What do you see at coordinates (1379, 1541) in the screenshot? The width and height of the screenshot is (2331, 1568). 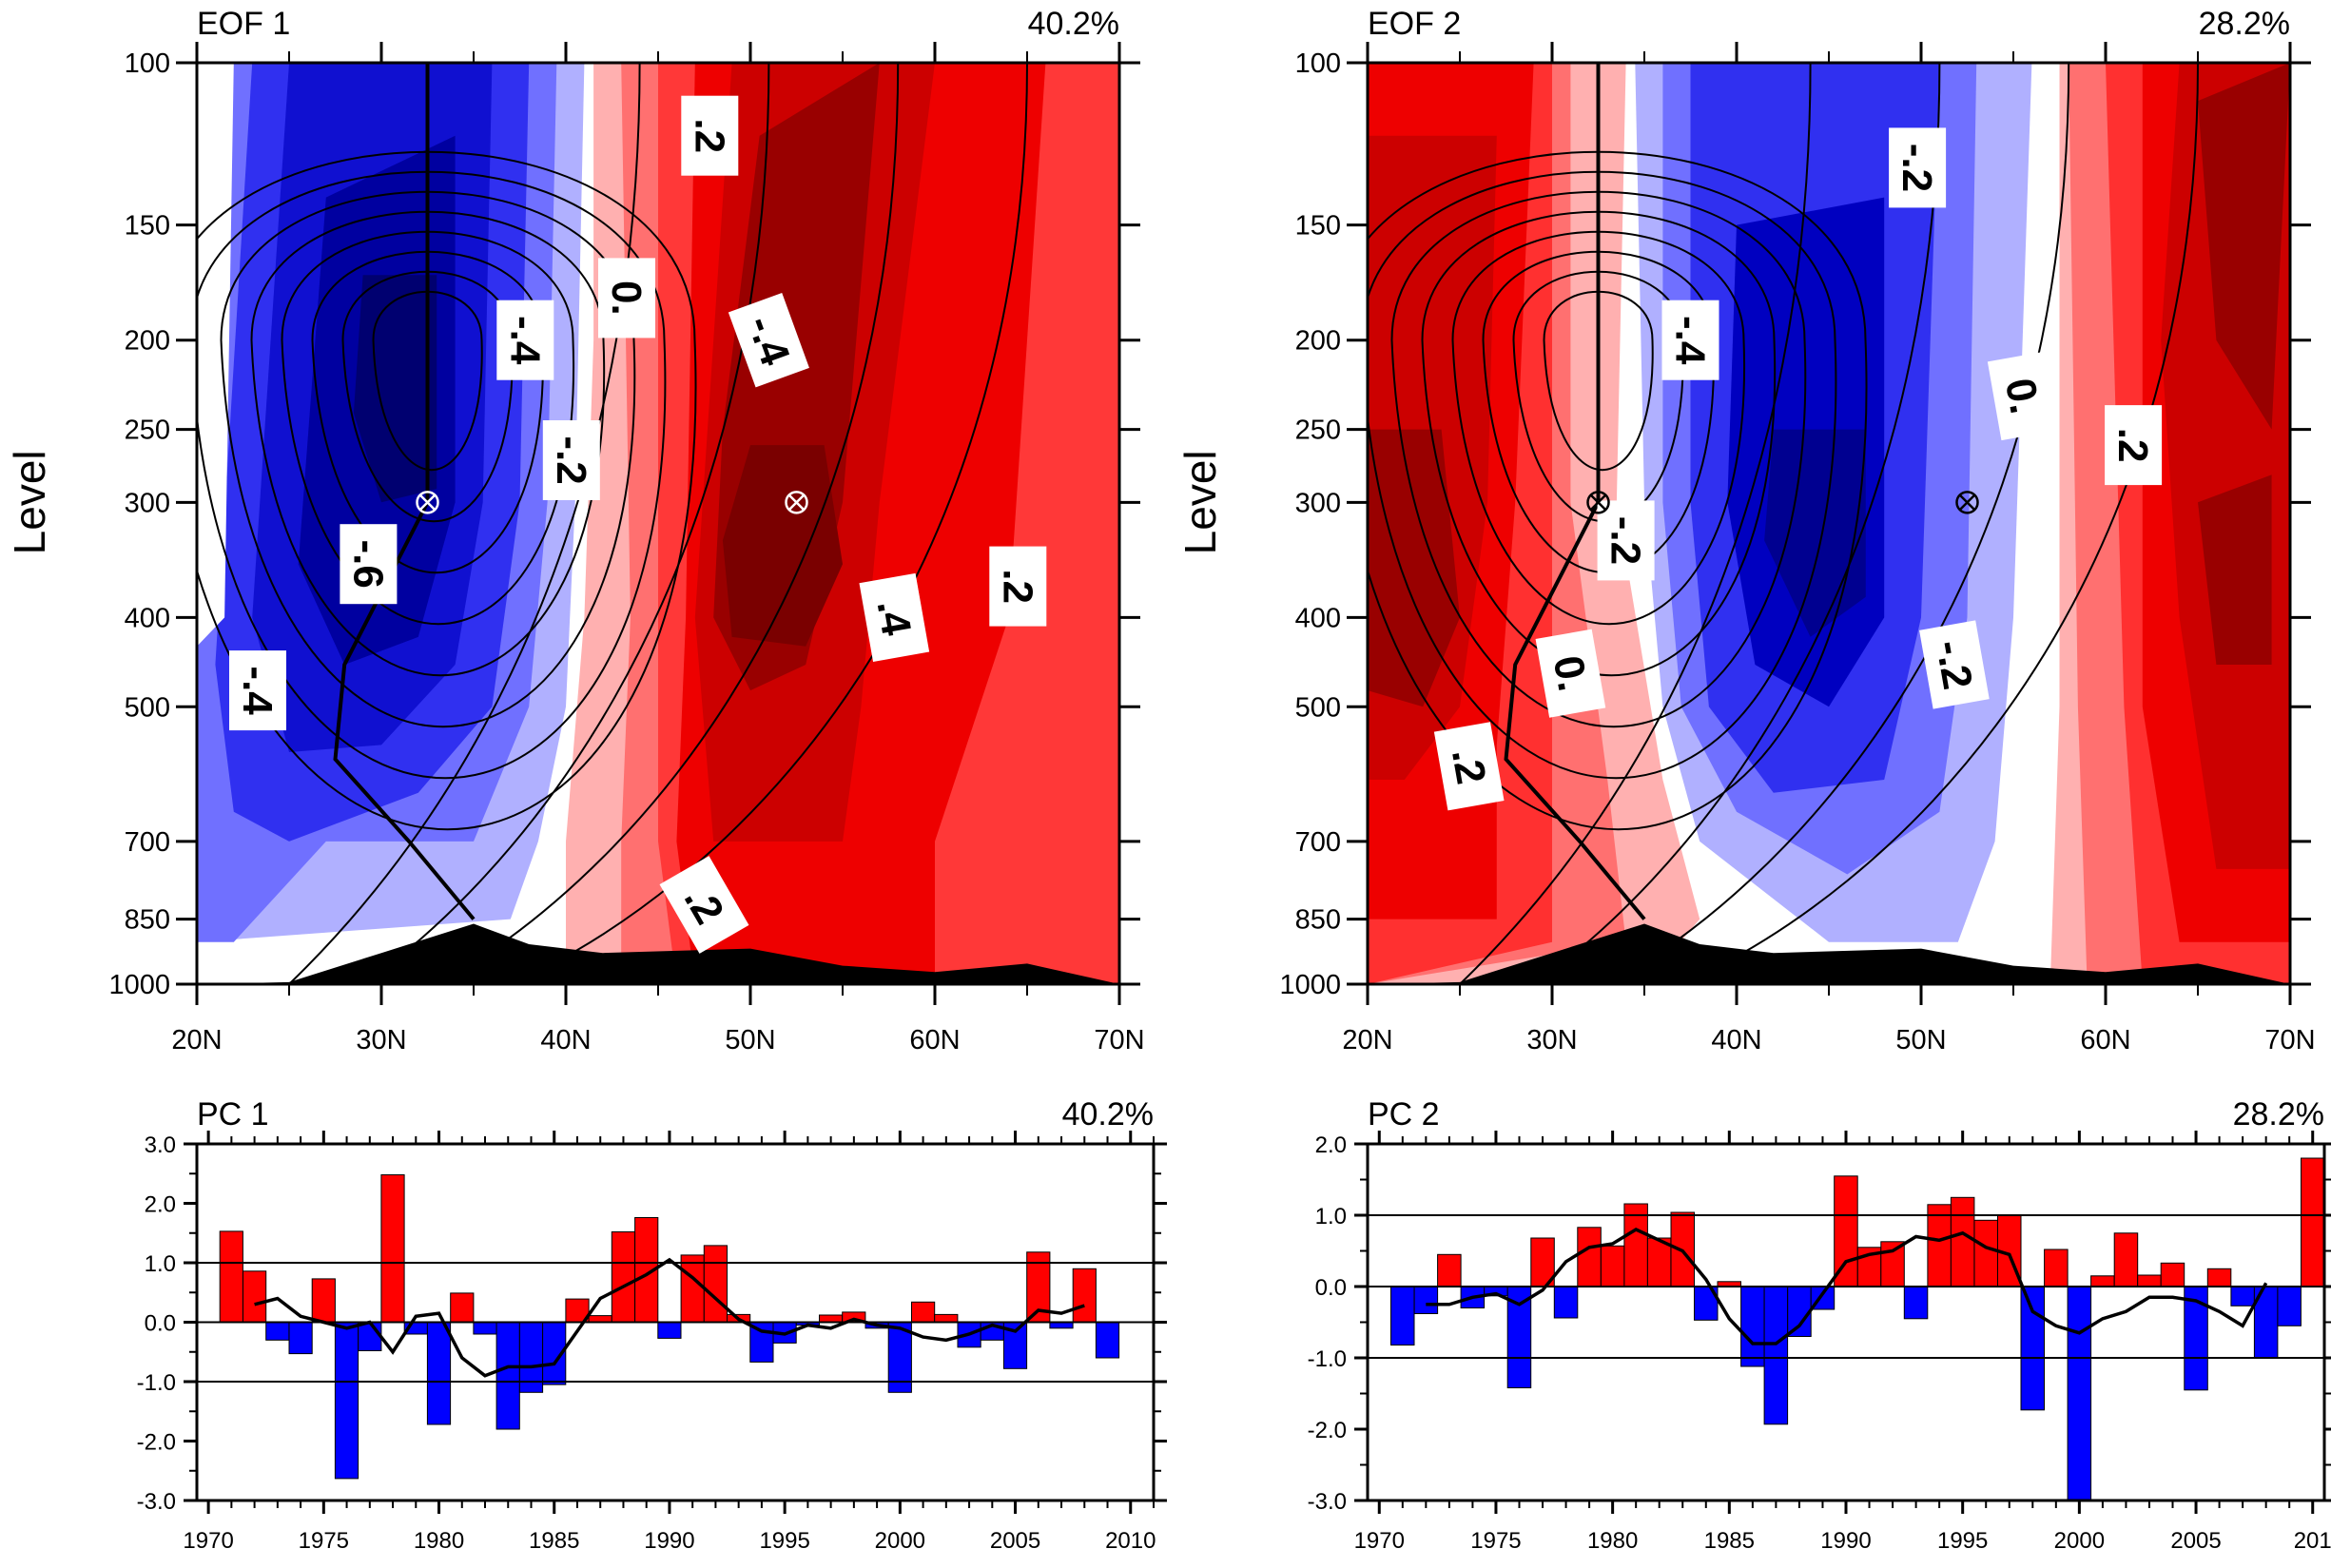 I see `x-tick-label: 1970` at bounding box center [1379, 1541].